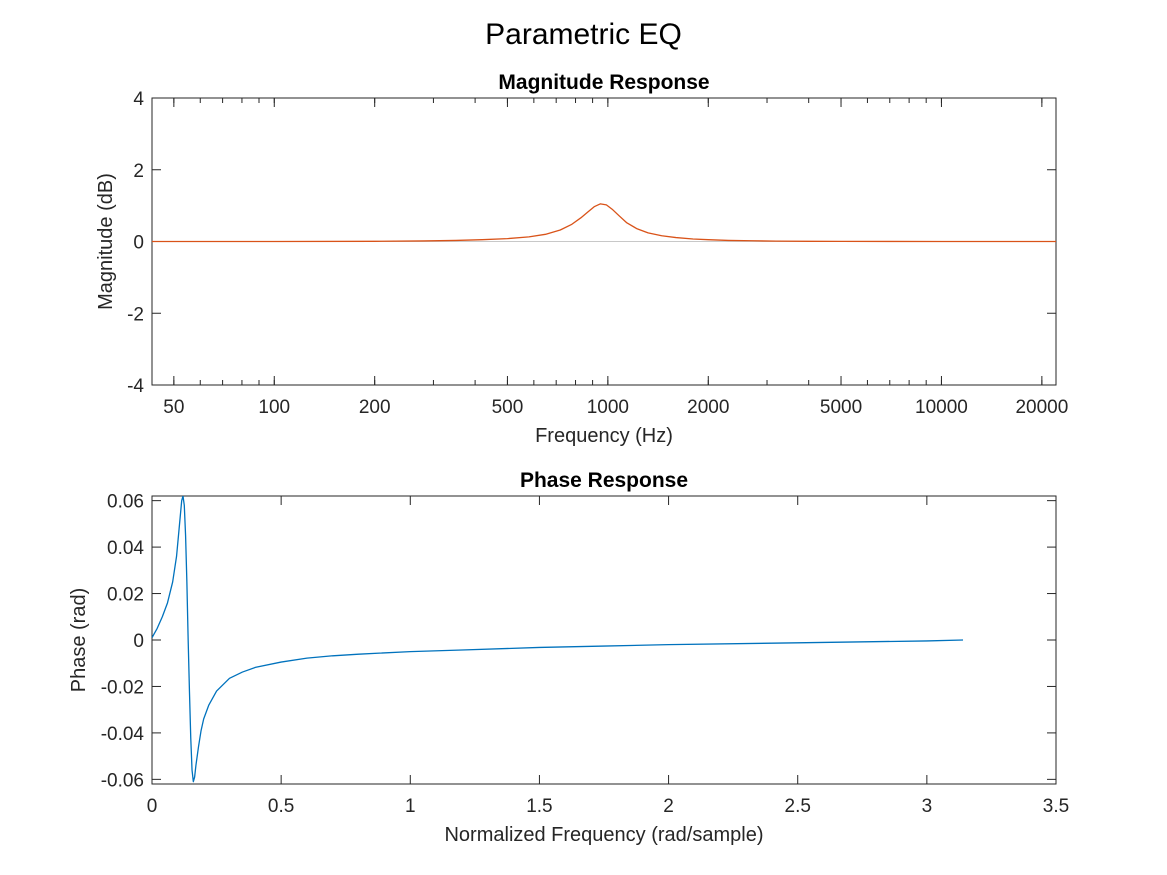 The image size is (1167, 875). What do you see at coordinates (173, 407) in the screenshot?
I see `magnitude-xtick-label: 50` at bounding box center [173, 407].